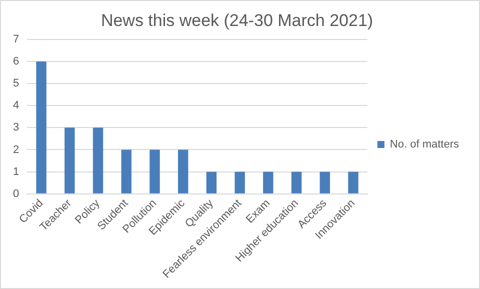  I want to click on y-tick-label: 0, so click(16, 194).